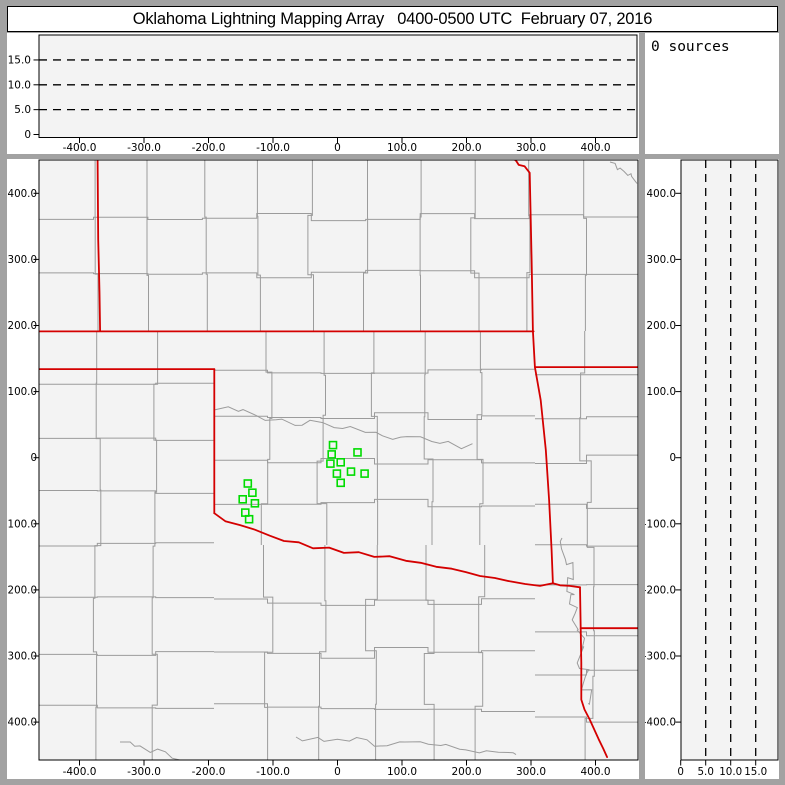 The width and height of the screenshot is (785, 785). What do you see at coordinates (397, 550) in the screenshot?
I see `state-border-red-river` at bounding box center [397, 550].